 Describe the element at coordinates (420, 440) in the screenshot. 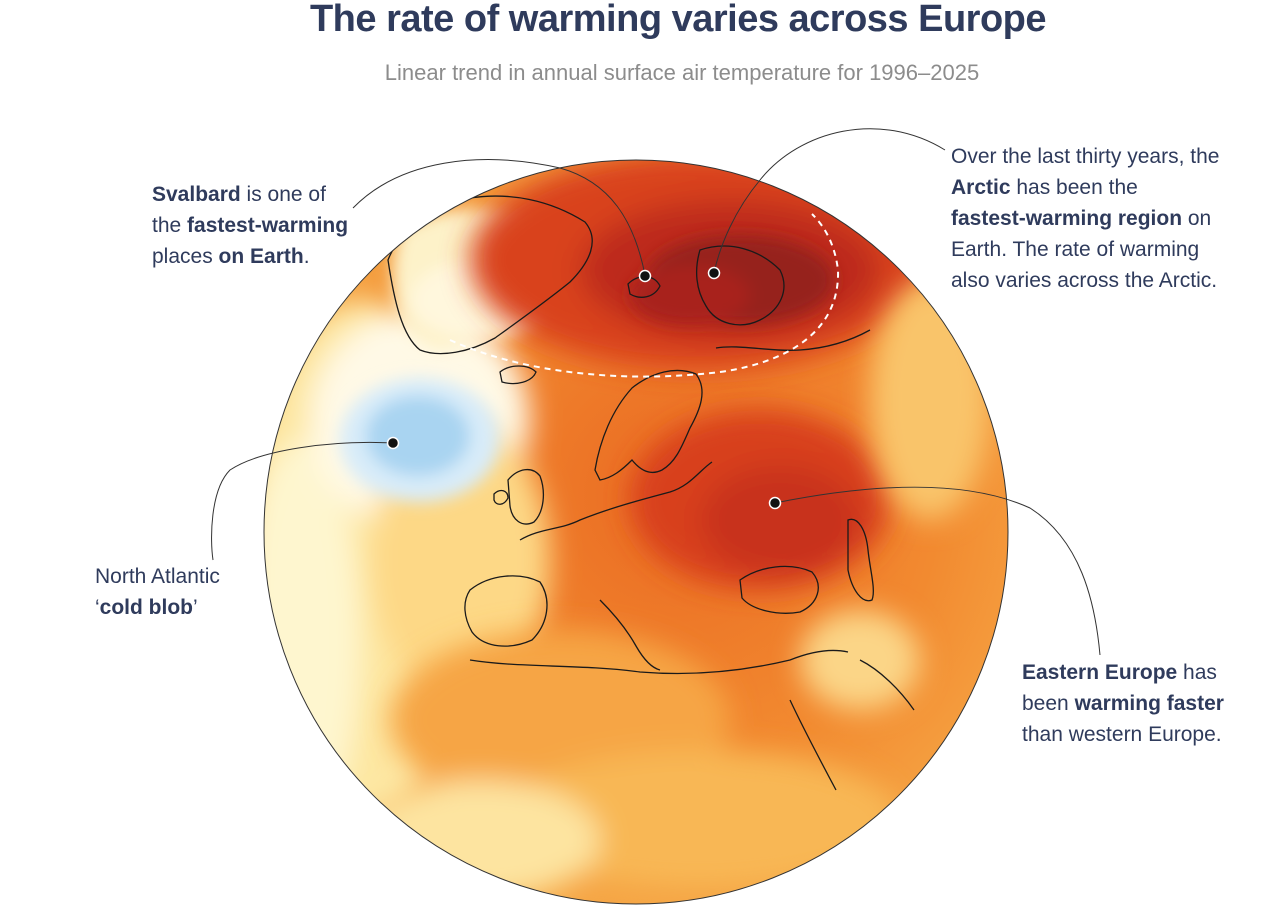

I see `cold-blob-region` at that location.